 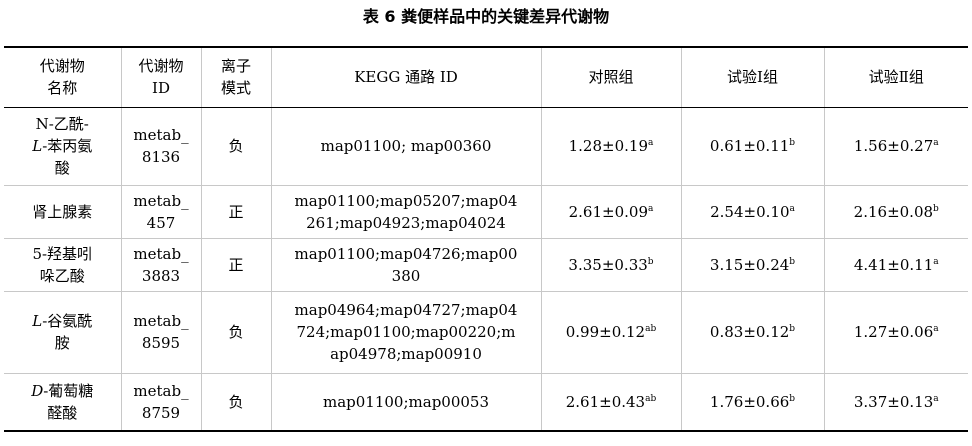 I want to click on control-value-cell: 2.61±0.43ab, so click(x=610, y=402).